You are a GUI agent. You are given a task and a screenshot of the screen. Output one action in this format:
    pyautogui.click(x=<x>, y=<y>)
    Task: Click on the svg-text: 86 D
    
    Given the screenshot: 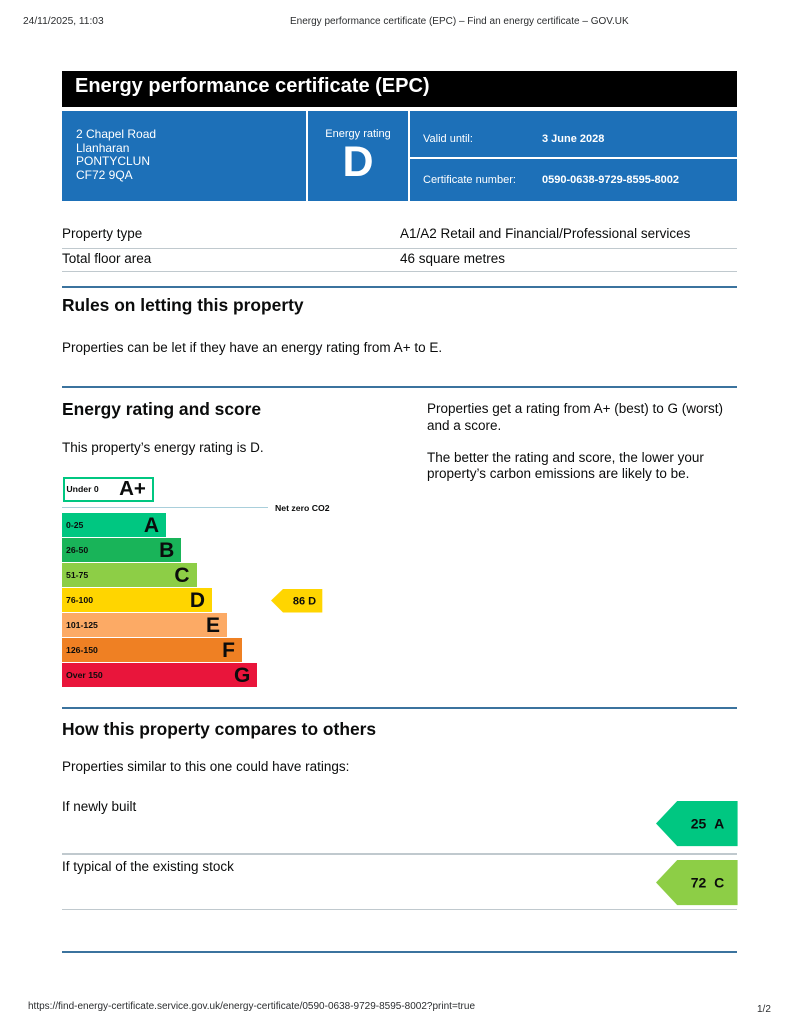 What is the action you would take?
    pyautogui.click(x=303, y=602)
    